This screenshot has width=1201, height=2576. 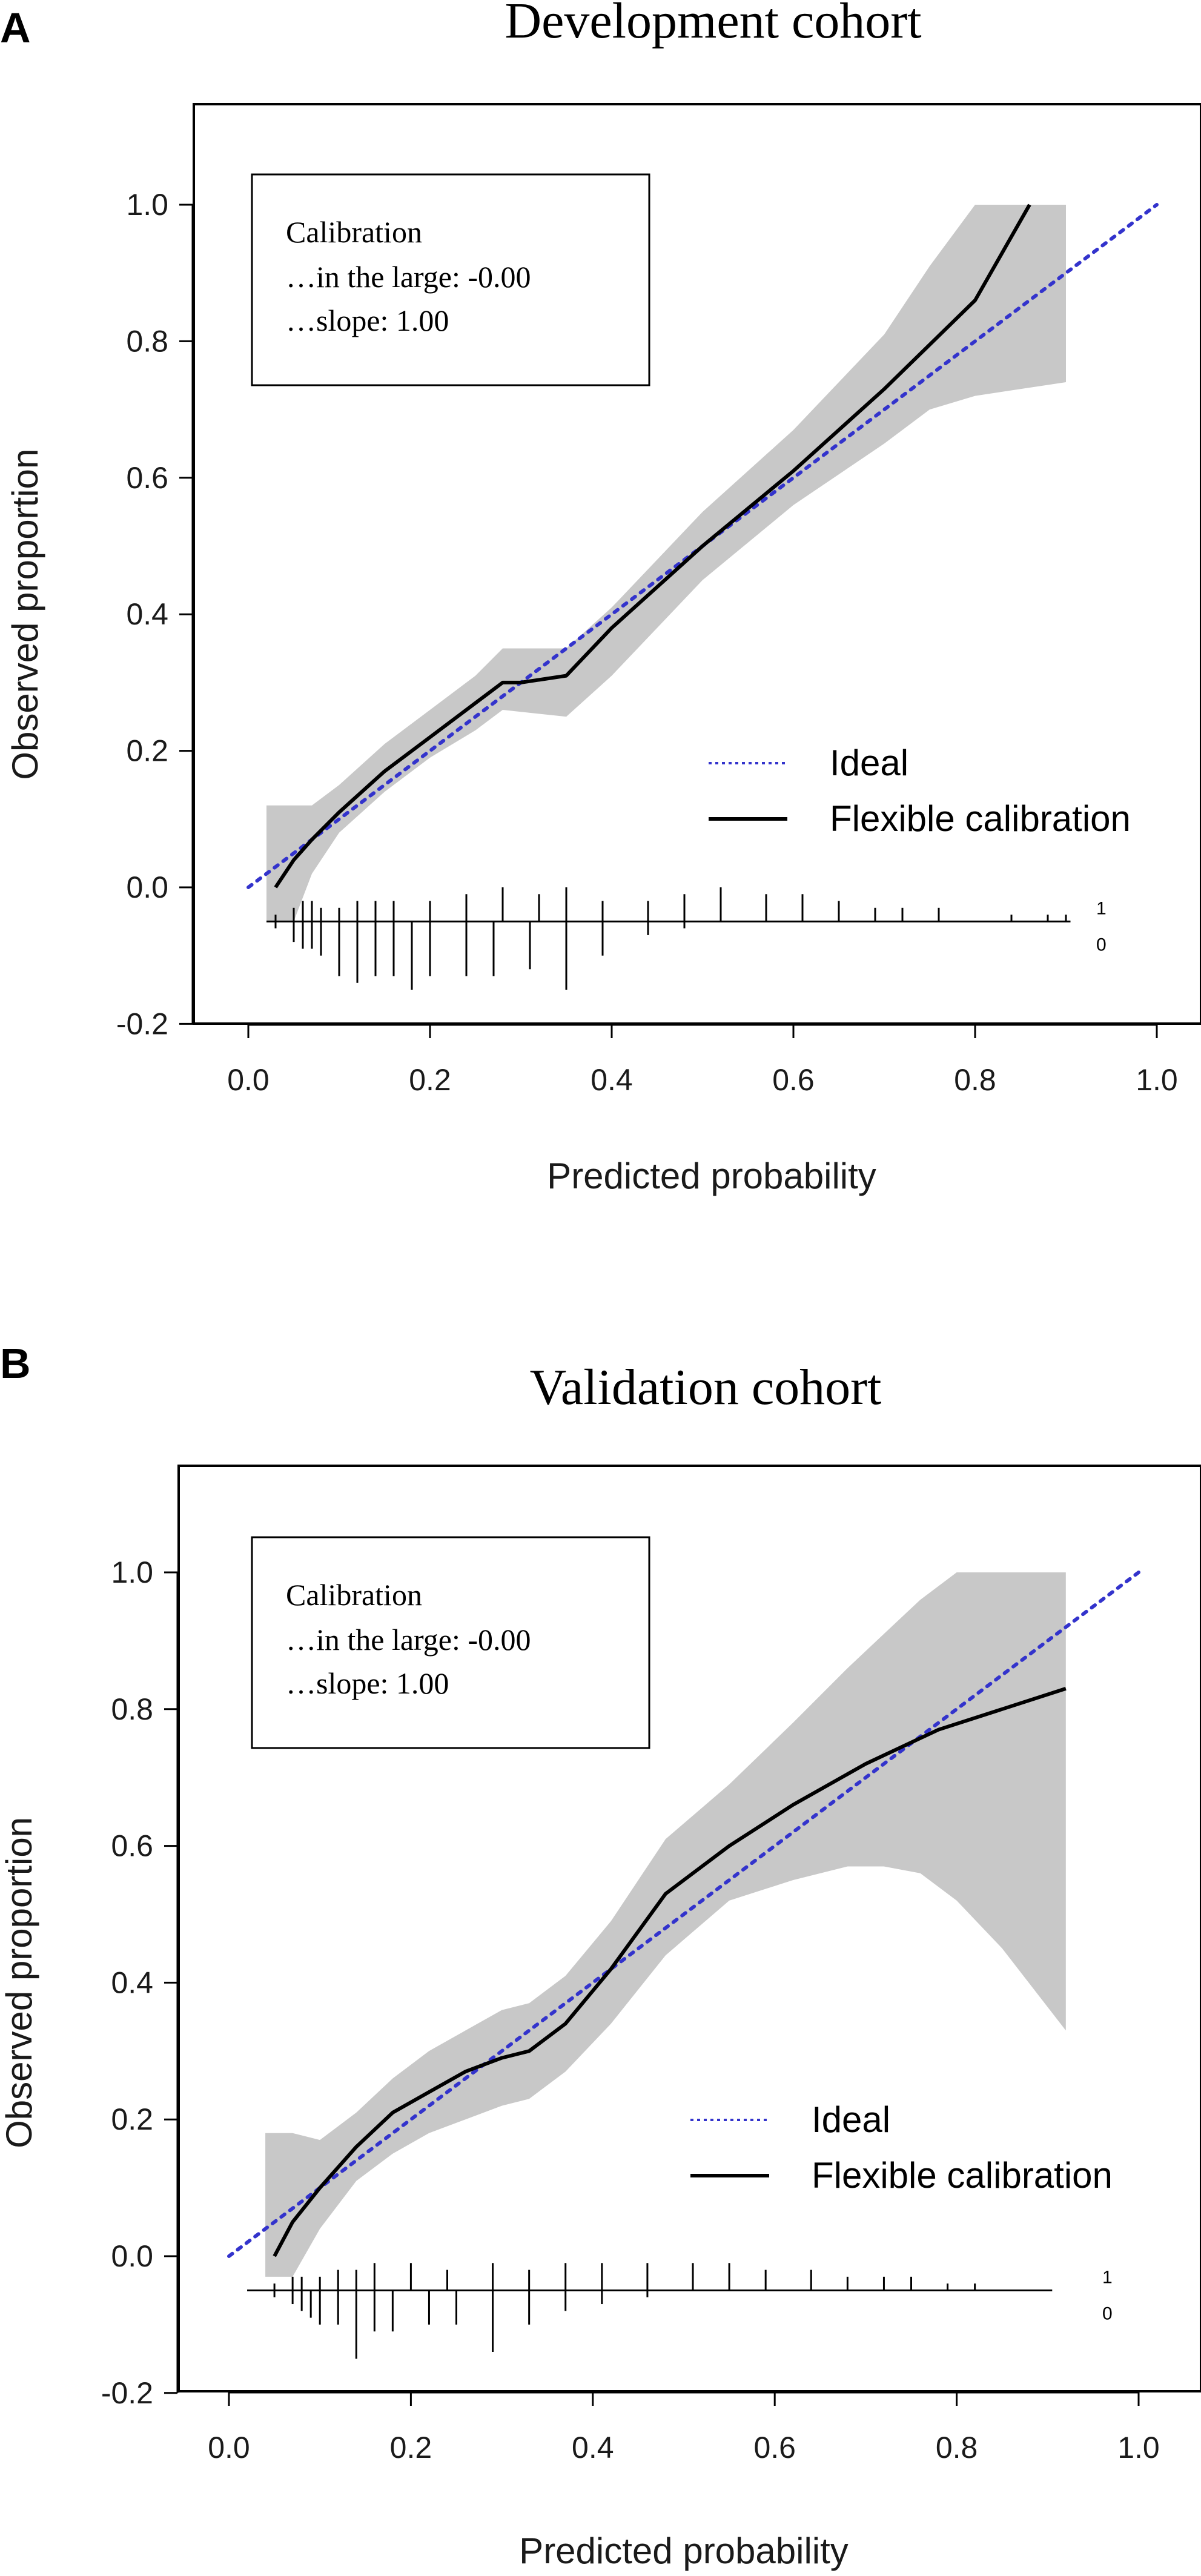 I want to click on flexible-calibration-line, so click(x=670, y=1972).